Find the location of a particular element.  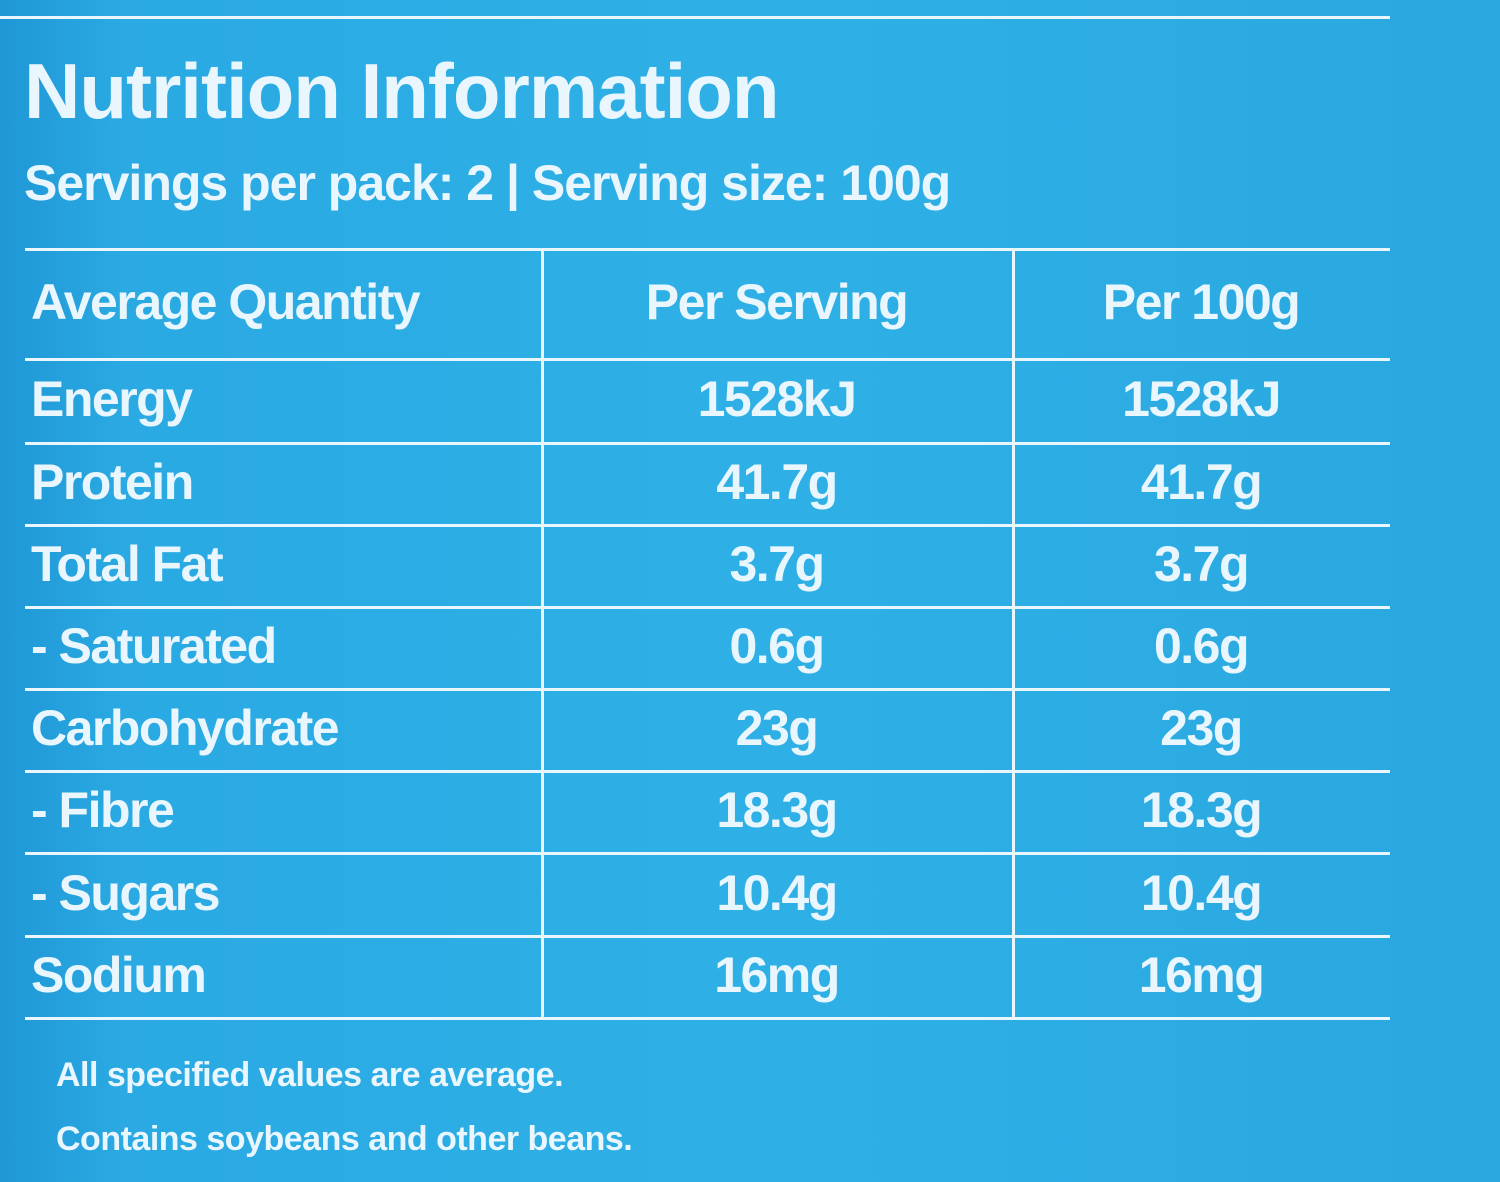

row-label: - Saturated is located at coordinates (154, 646).